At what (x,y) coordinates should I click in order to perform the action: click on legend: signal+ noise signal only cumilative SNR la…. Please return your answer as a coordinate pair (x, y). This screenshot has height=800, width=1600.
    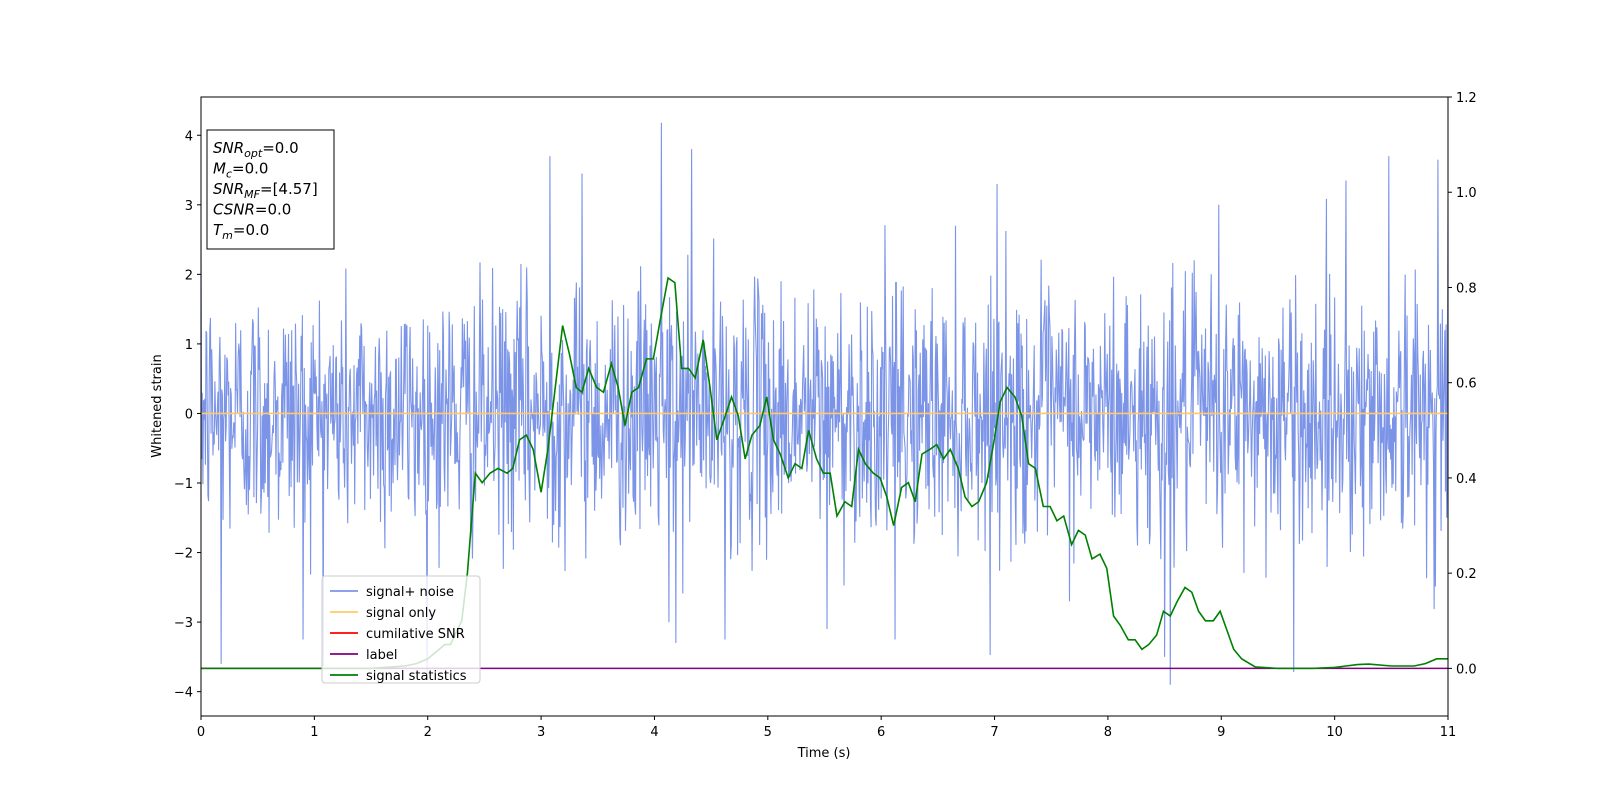
    Looking at the image, I should click on (401, 629).